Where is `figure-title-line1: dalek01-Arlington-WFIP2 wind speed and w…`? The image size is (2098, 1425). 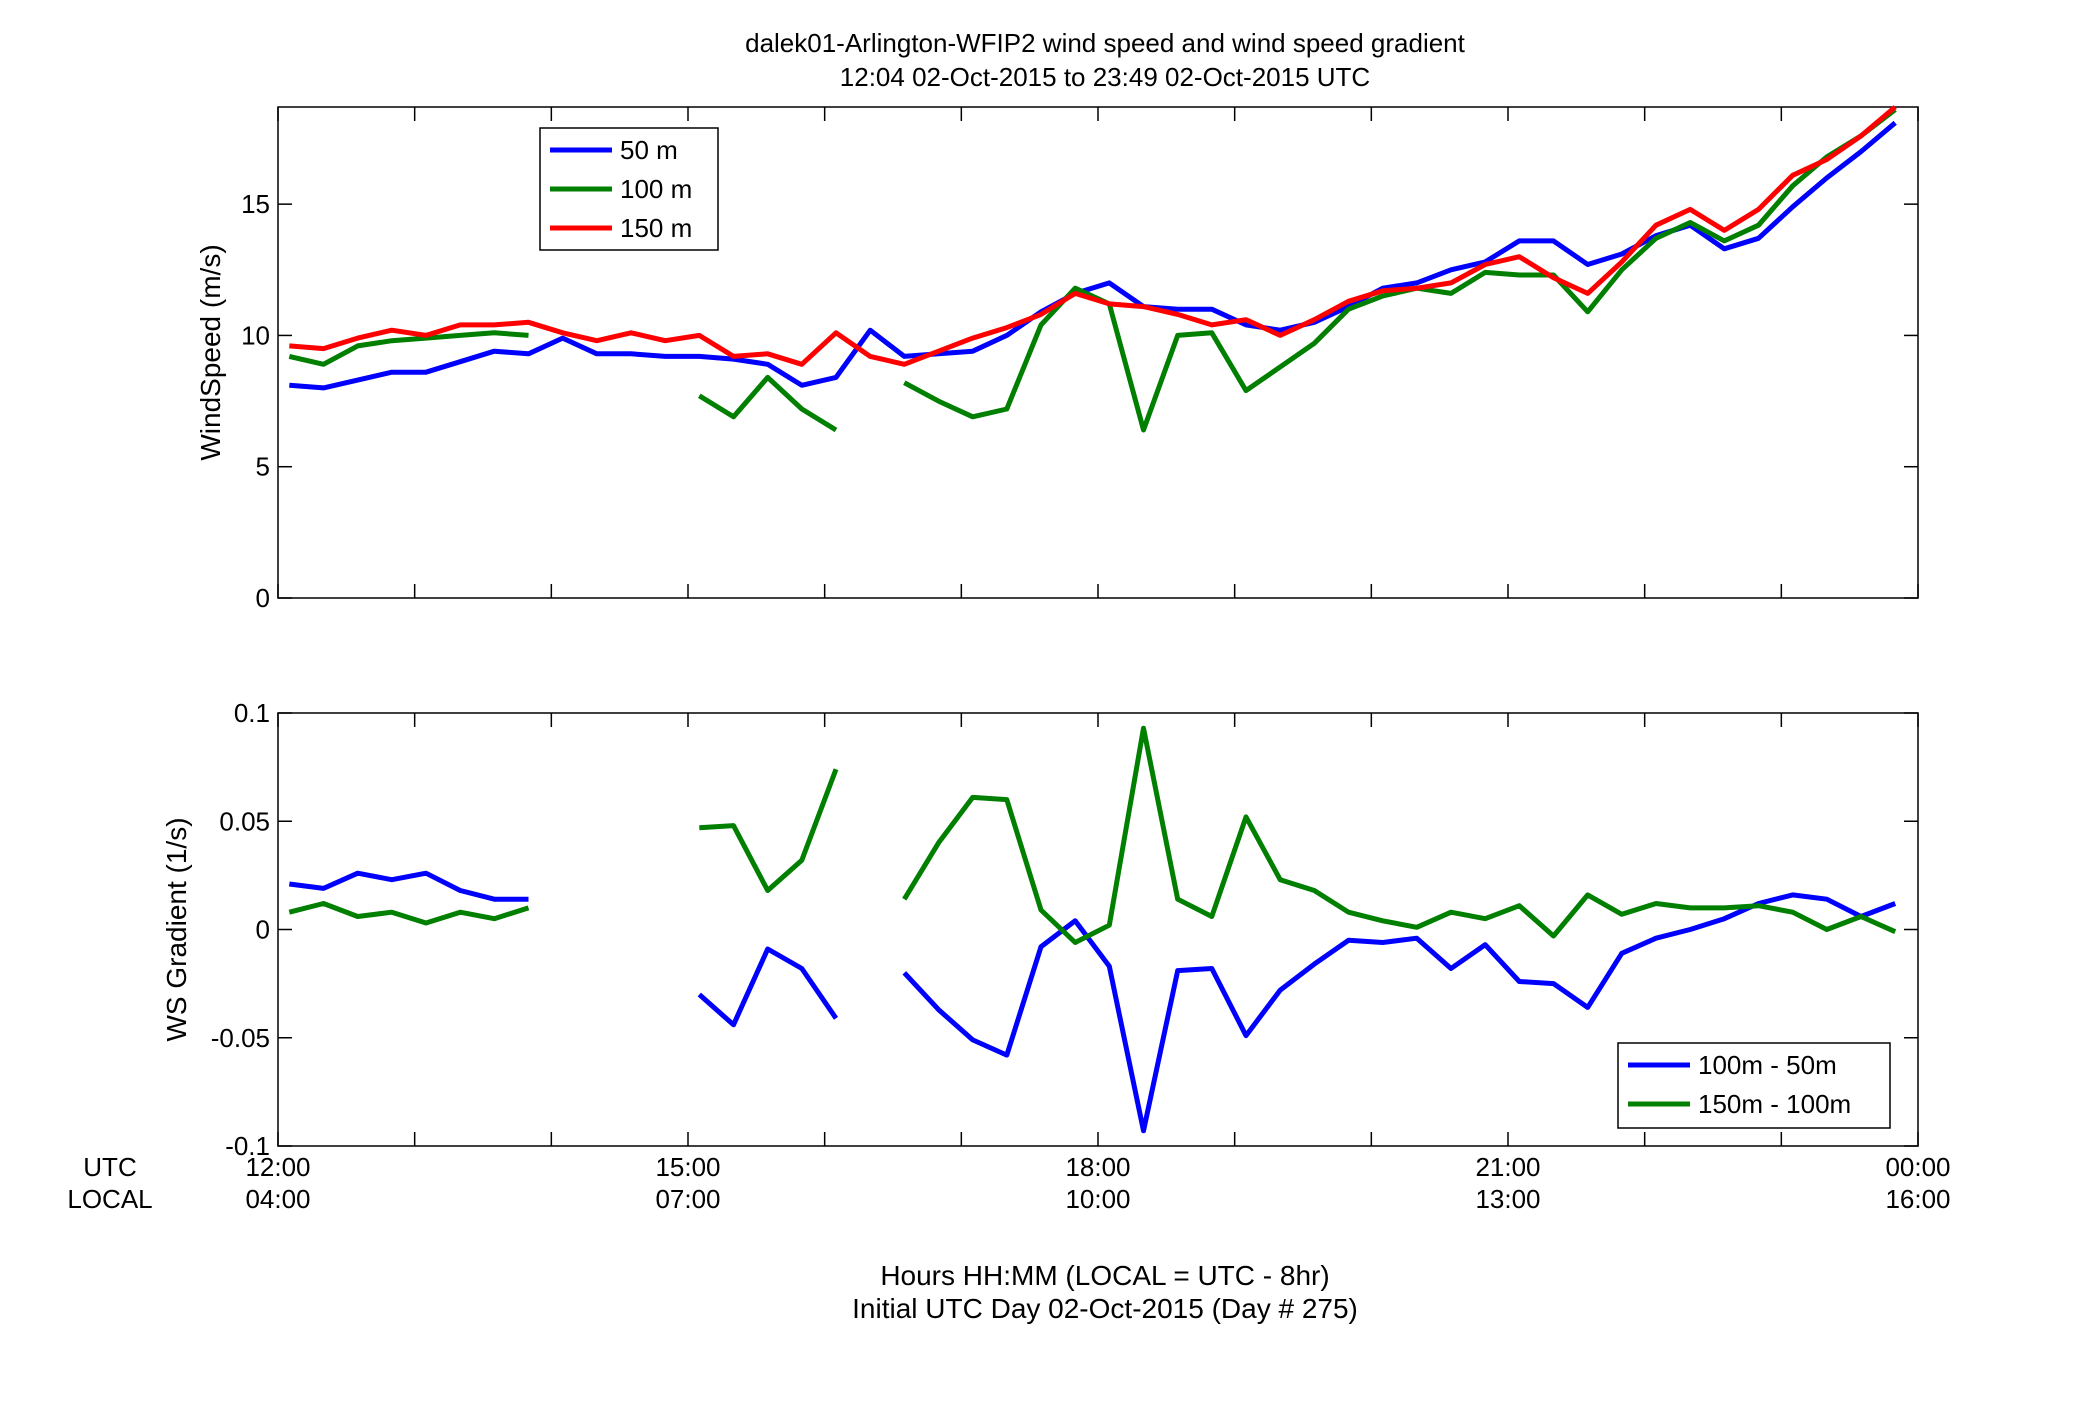
figure-title-line1: dalek01-Arlington-WFIP2 wind speed and w… is located at coordinates (1105, 43).